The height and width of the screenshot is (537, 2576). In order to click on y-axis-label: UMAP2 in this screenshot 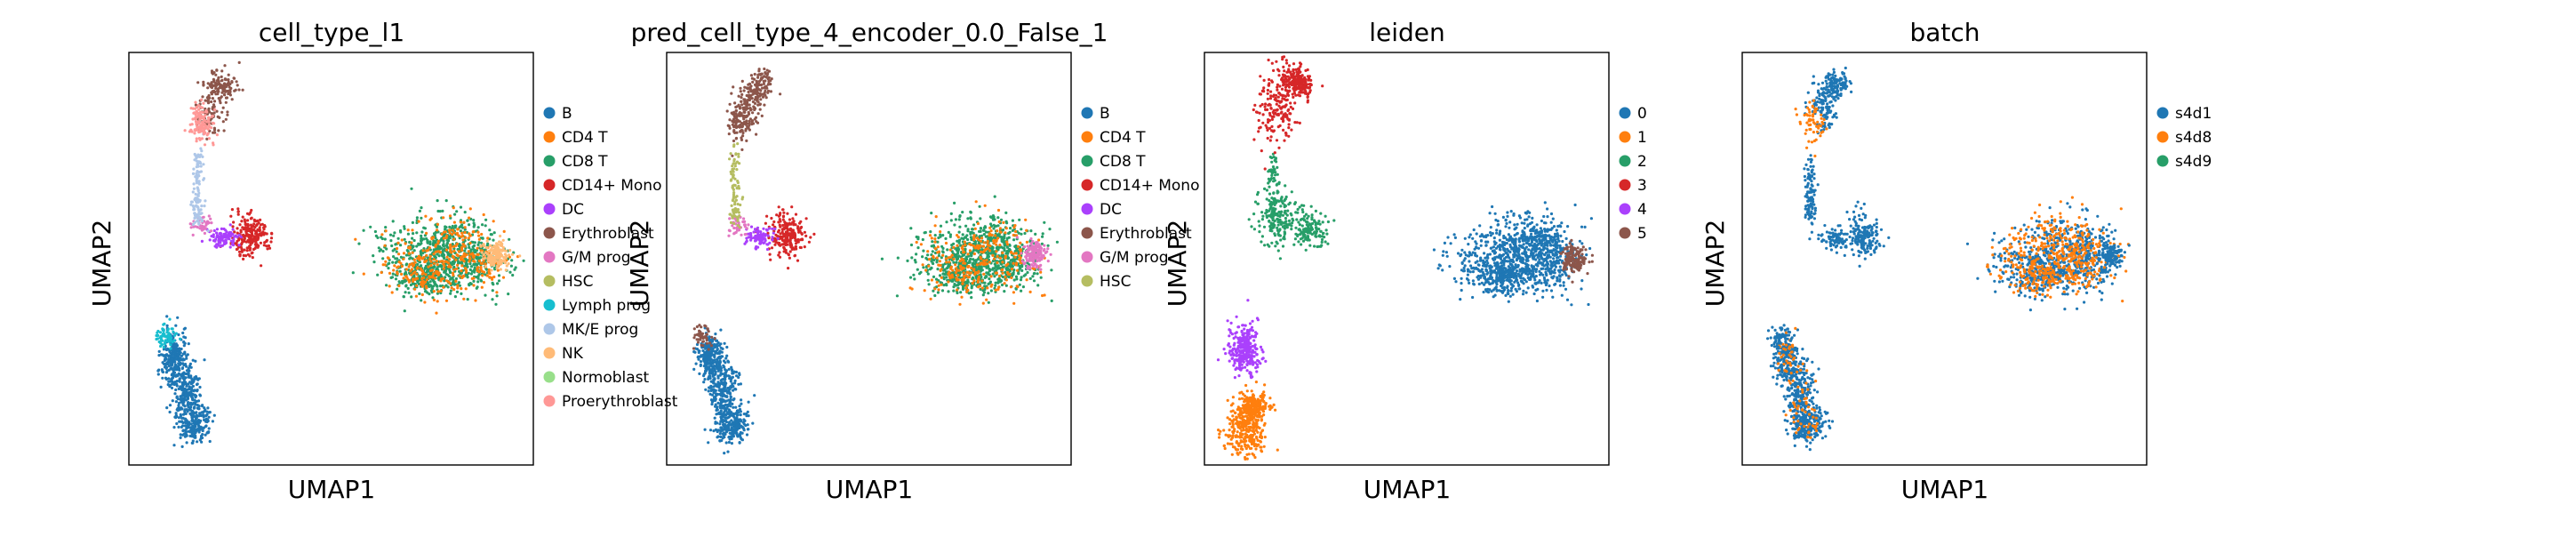, I will do `click(639, 264)`.